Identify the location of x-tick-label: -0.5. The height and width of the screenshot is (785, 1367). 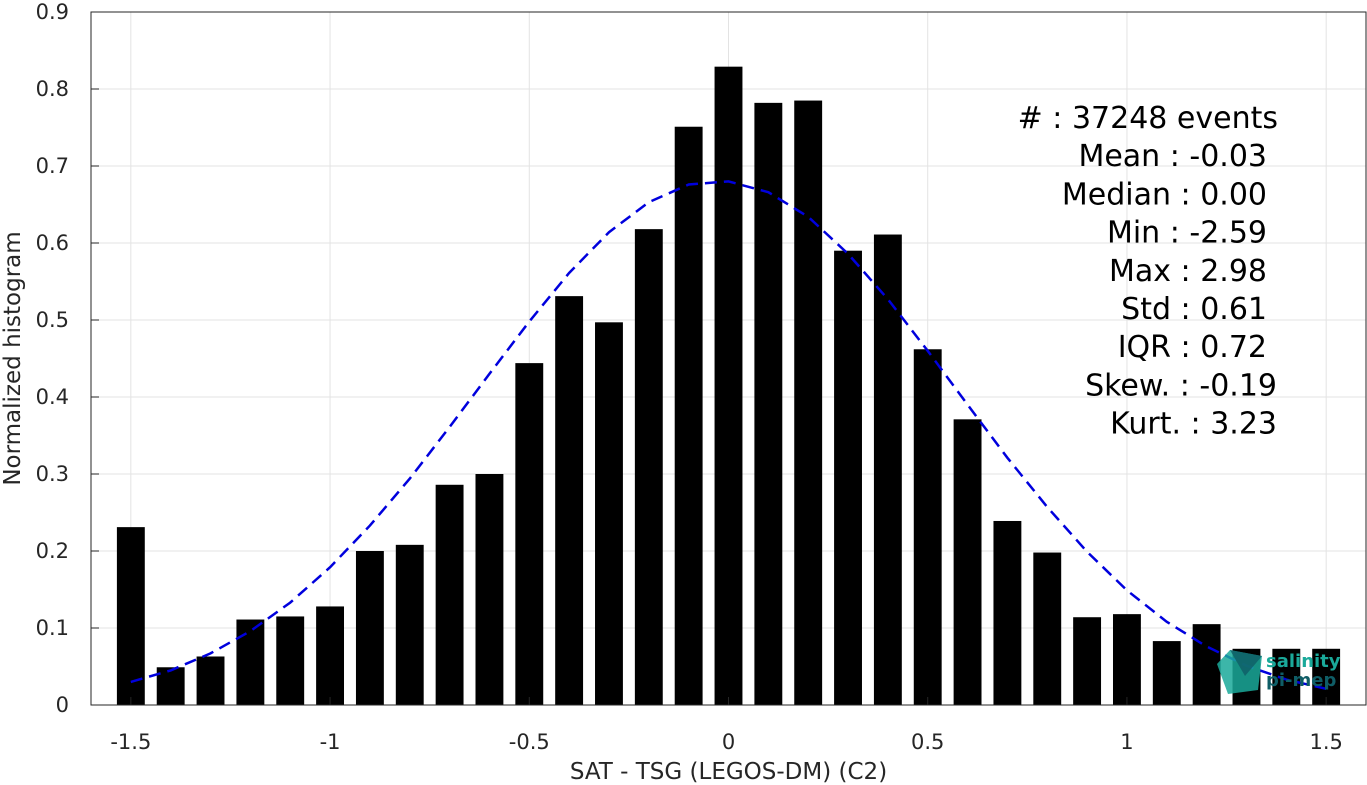
(529, 742).